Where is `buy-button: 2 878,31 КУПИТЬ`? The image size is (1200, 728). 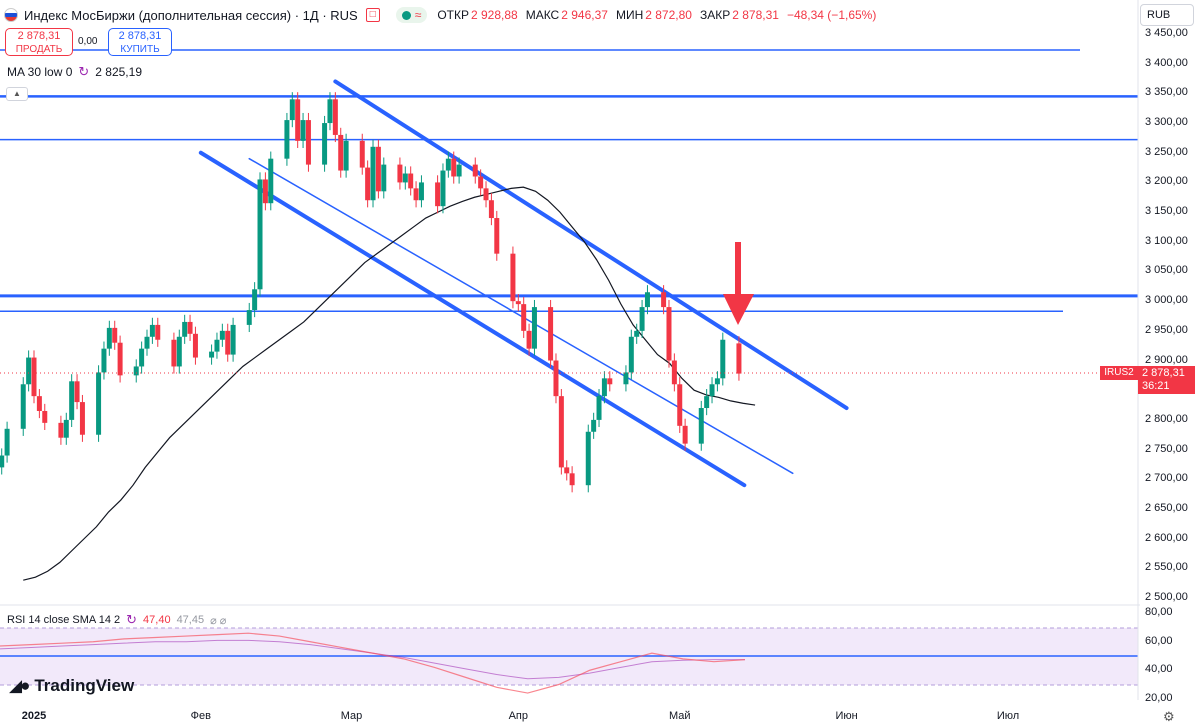 buy-button: 2 878,31 КУПИТЬ is located at coordinates (140, 42).